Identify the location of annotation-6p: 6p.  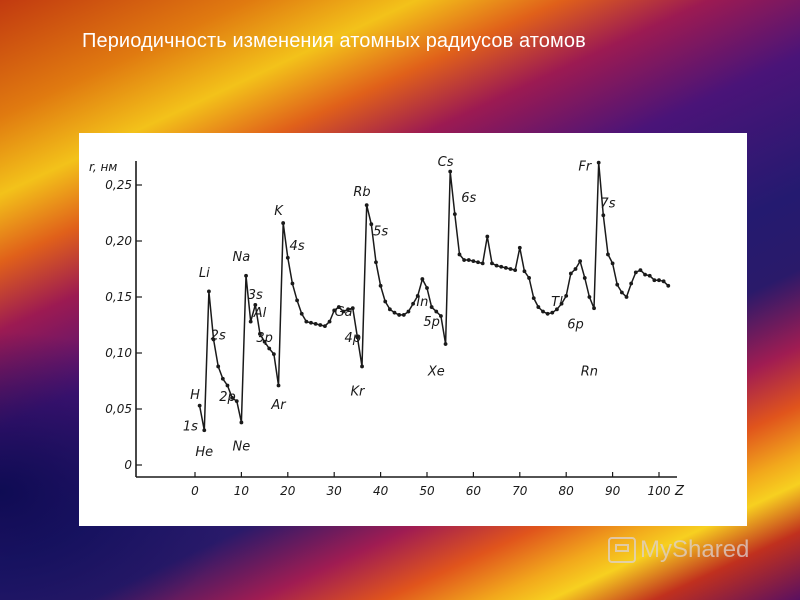
(575, 324).